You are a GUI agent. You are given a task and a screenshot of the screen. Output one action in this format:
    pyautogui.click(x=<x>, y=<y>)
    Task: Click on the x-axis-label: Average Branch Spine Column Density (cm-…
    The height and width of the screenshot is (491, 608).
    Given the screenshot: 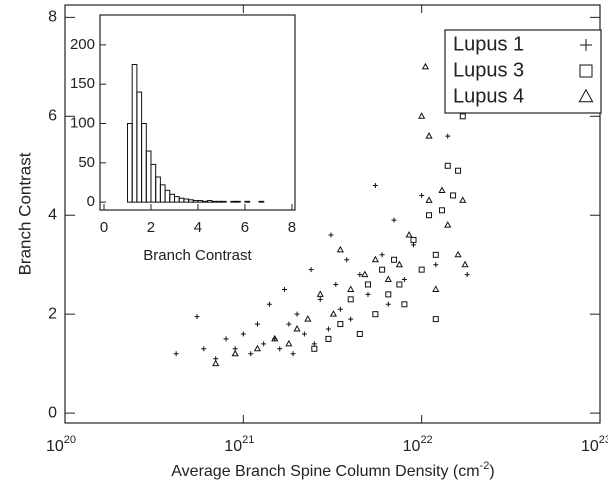 What is the action you would take?
    pyautogui.click(x=332, y=470)
    